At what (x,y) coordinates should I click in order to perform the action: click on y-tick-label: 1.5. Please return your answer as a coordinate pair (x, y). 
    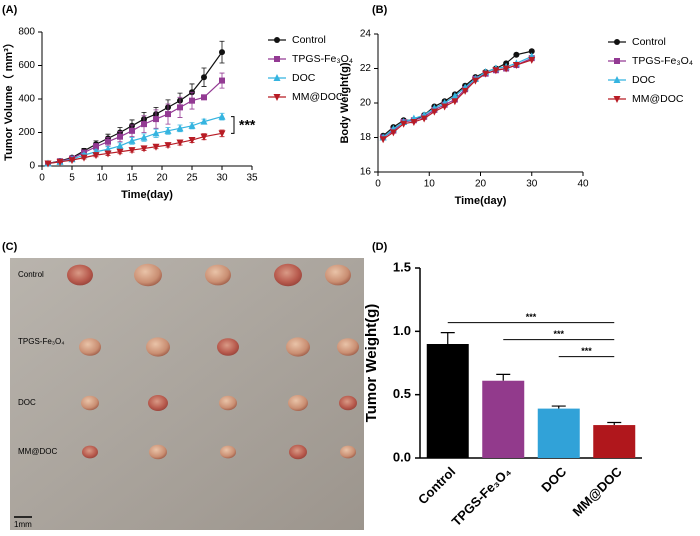
    Looking at the image, I should click on (402, 266).